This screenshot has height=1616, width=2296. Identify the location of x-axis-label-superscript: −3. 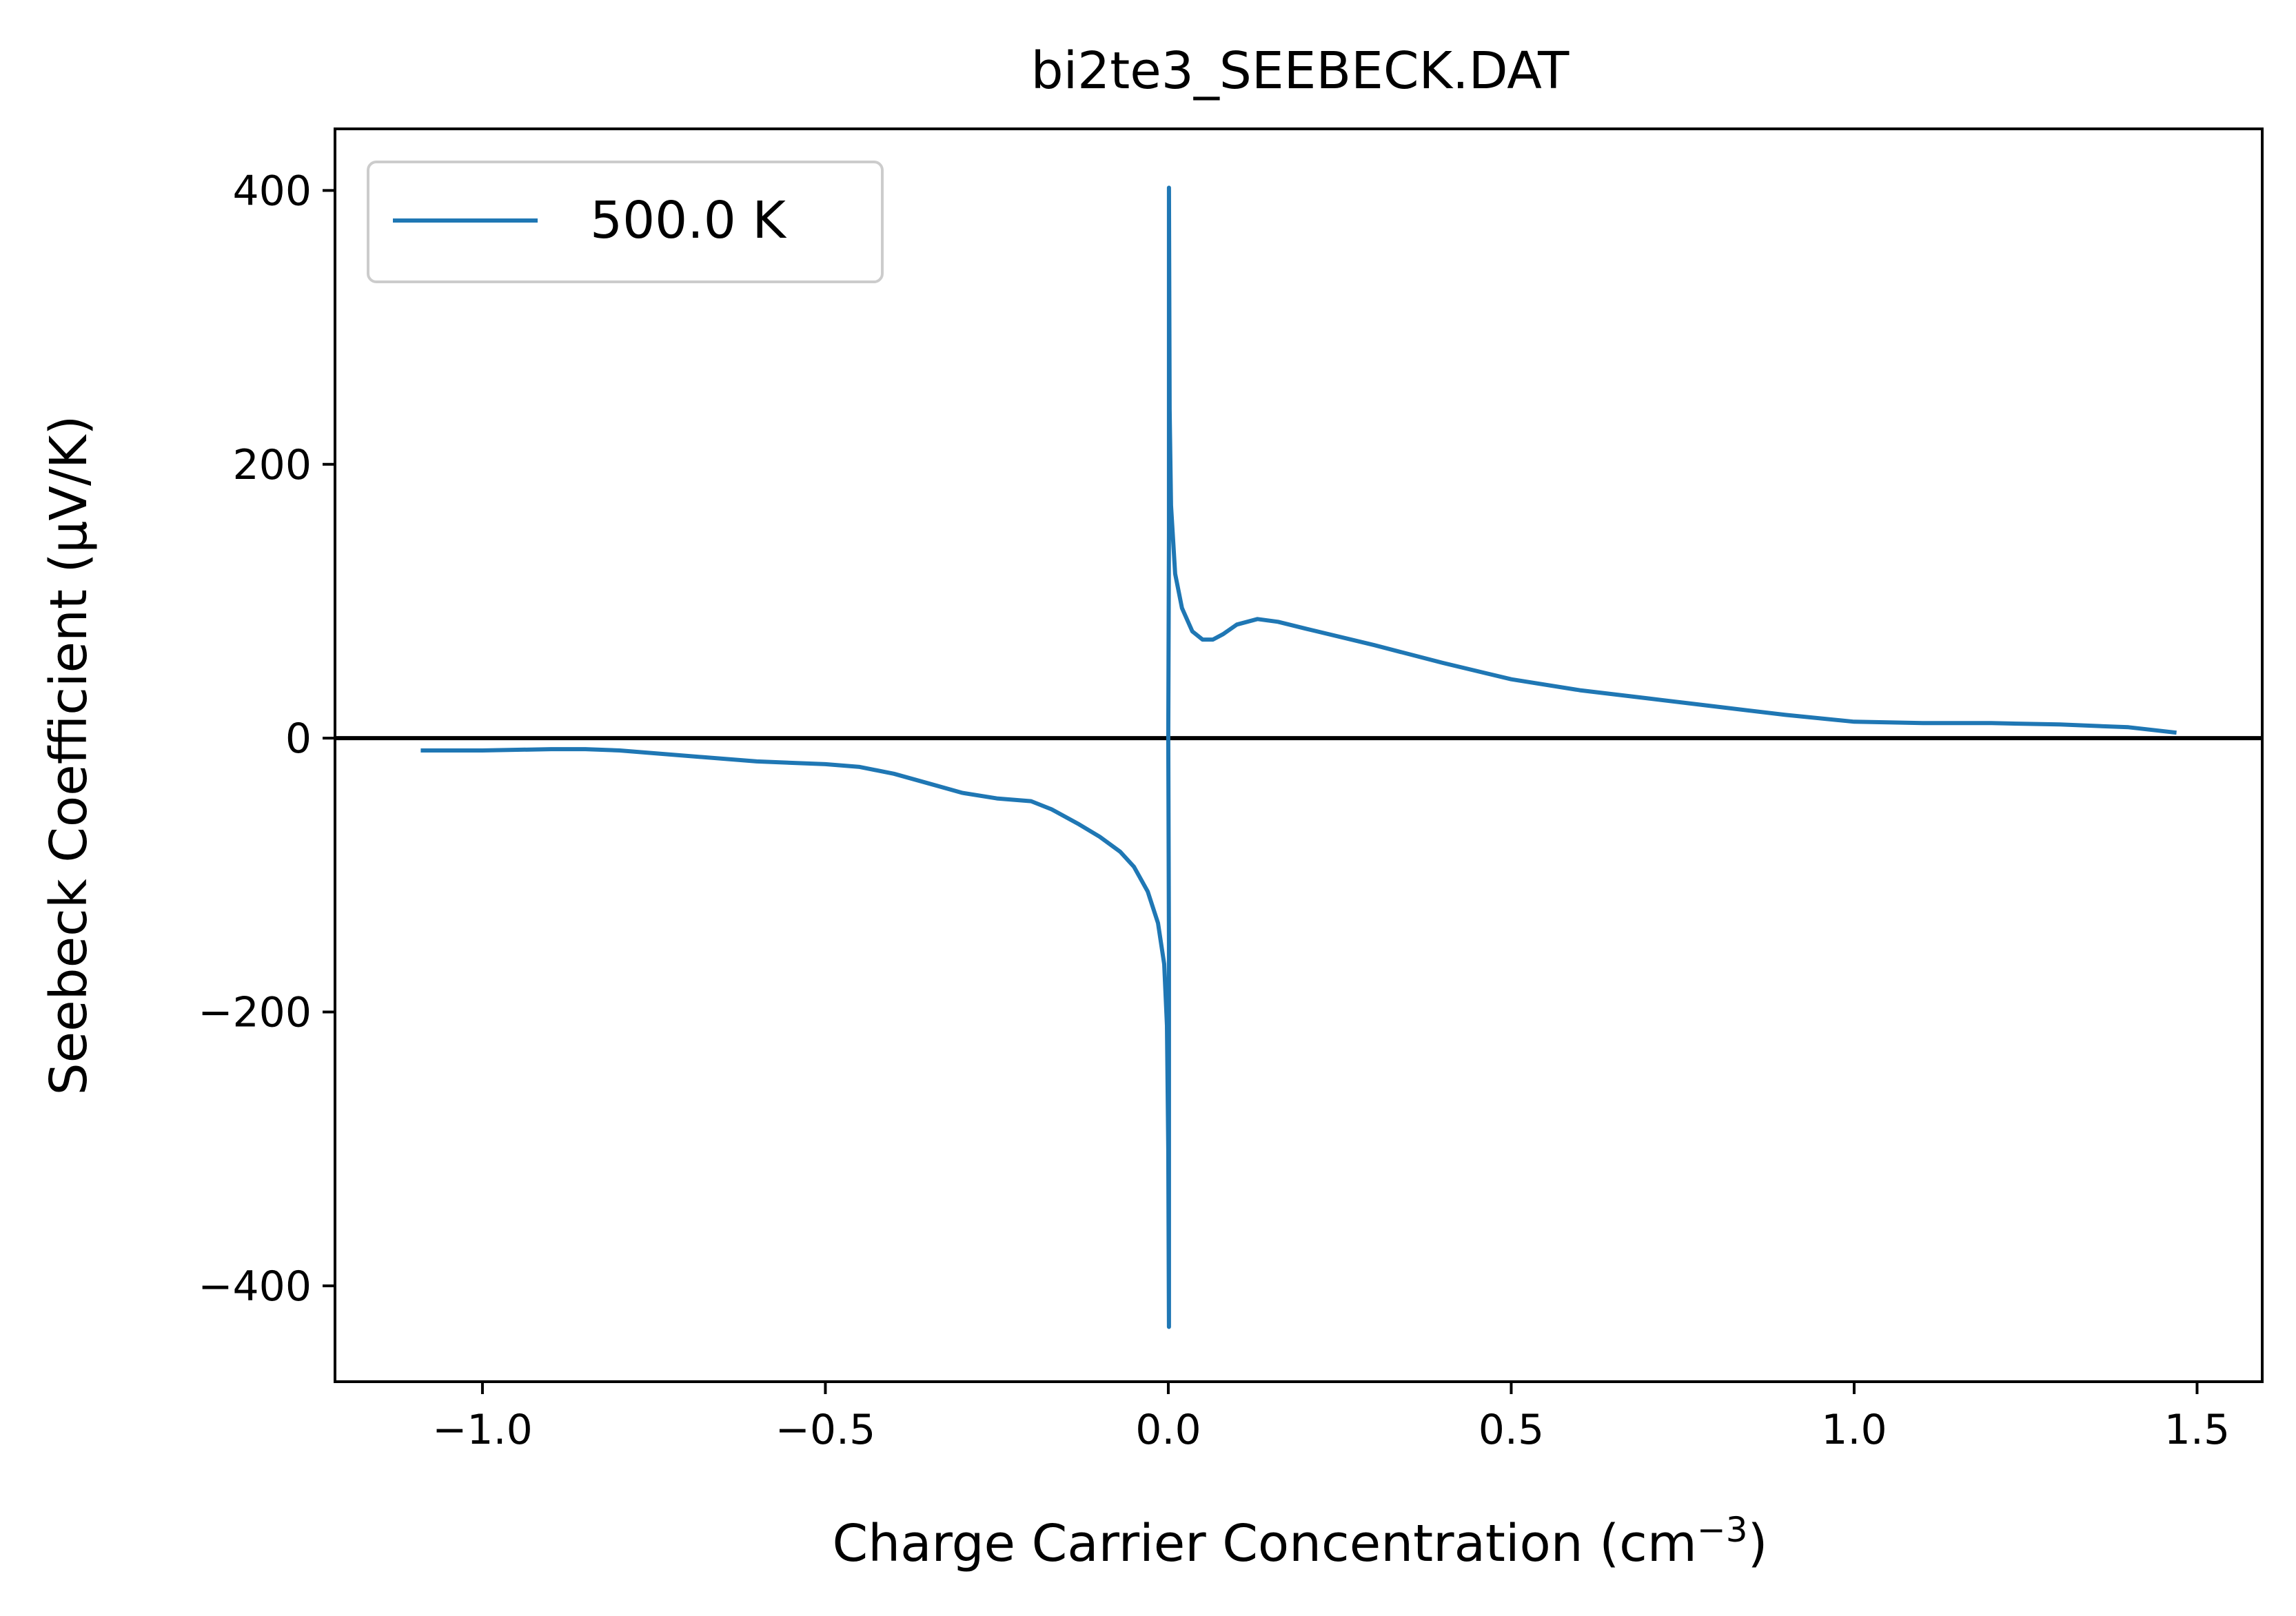
(1722, 1530).